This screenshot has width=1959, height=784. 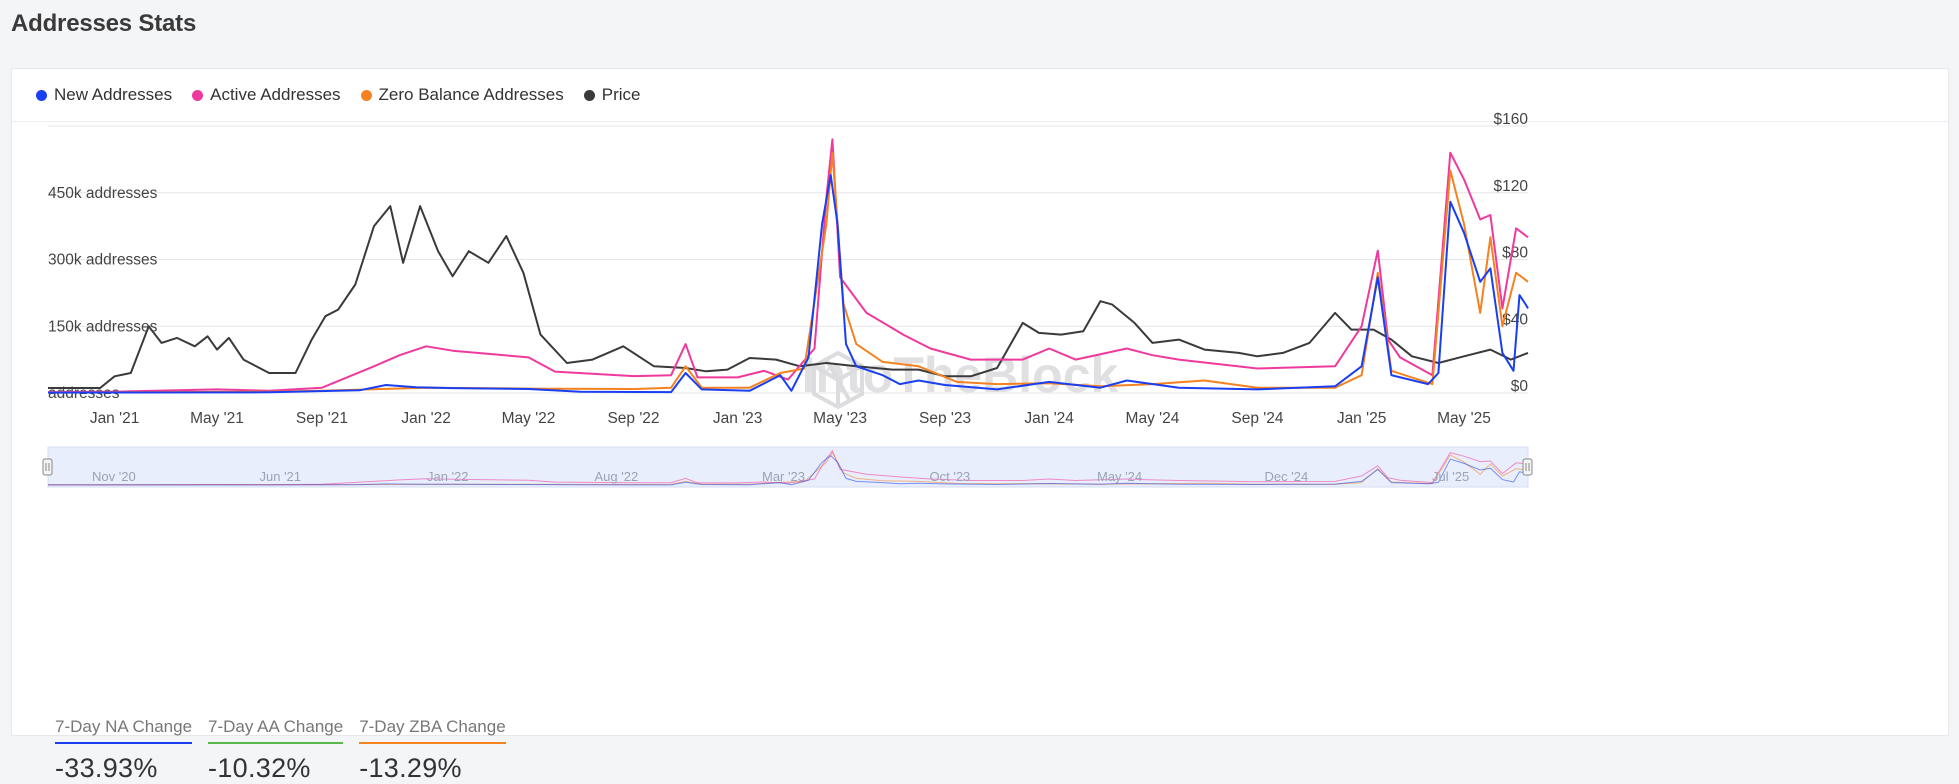 I want to click on stat-zba-change-label: 7-Day ZBA Change, so click(x=432, y=730).